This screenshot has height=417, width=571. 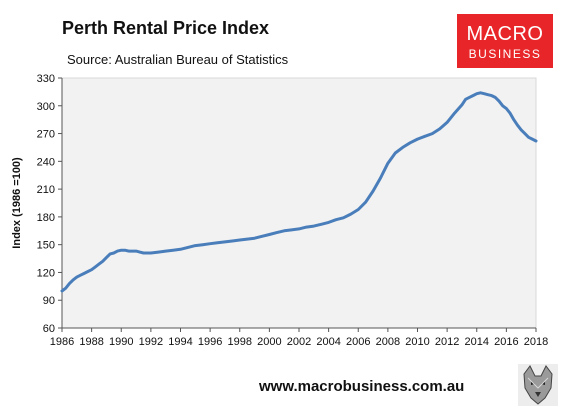 What do you see at coordinates (210, 342) in the screenshot?
I see `x-tick-label: 1996` at bounding box center [210, 342].